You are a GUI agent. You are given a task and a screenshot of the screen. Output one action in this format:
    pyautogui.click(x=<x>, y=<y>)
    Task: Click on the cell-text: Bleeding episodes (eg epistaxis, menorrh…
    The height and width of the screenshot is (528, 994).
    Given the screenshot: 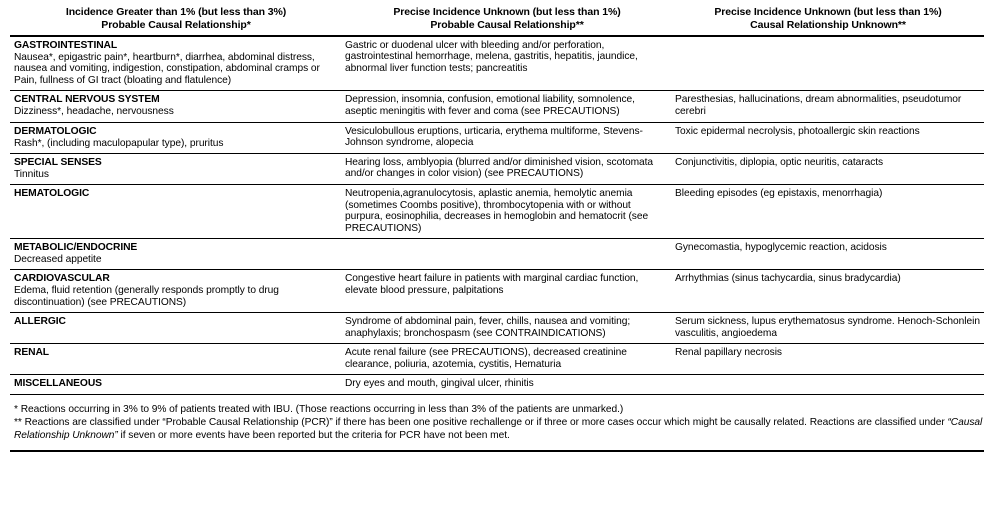 What is the action you would take?
    pyautogui.click(x=779, y=194)
    